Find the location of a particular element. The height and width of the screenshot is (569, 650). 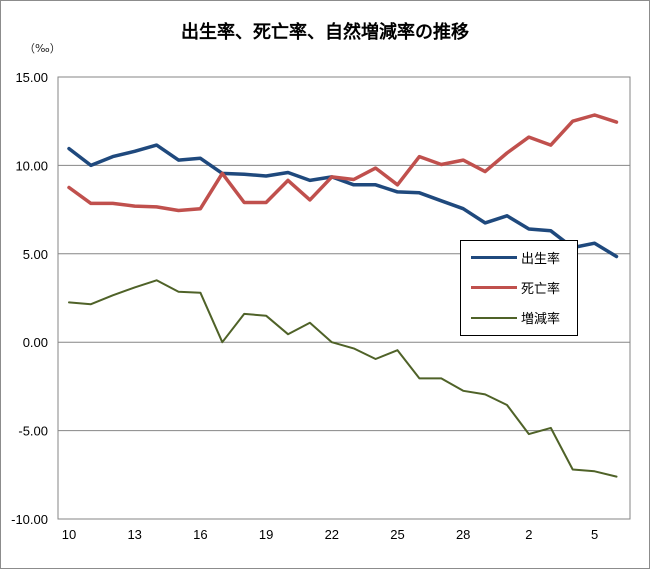

y-tick-label: -5.00 is located at coordinates (33, 431).